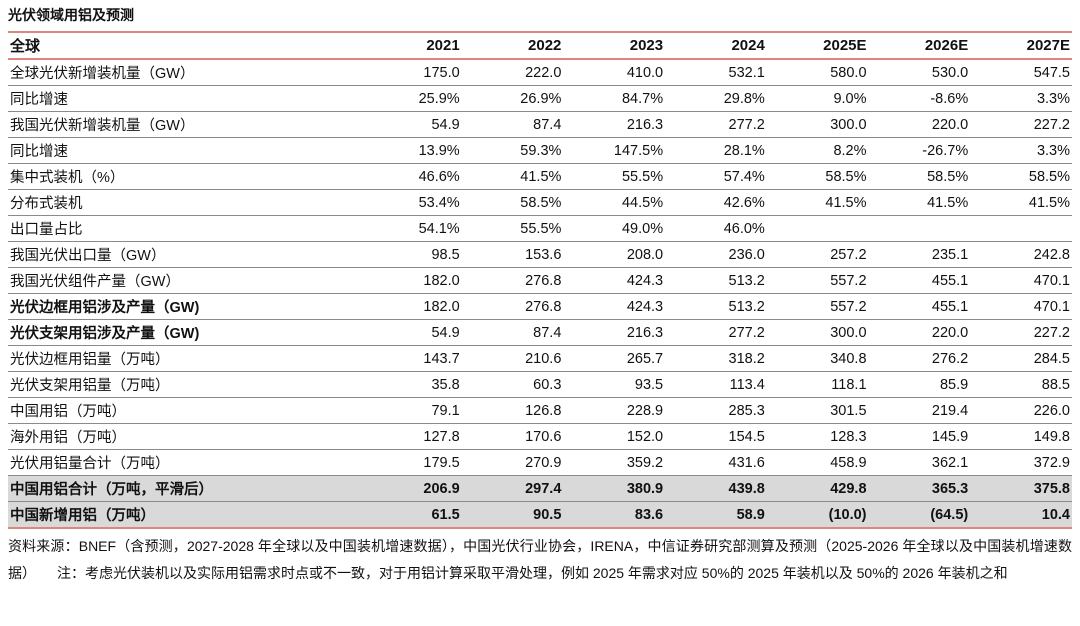  I want to click on row-value: 297.4, so click(543, 488).